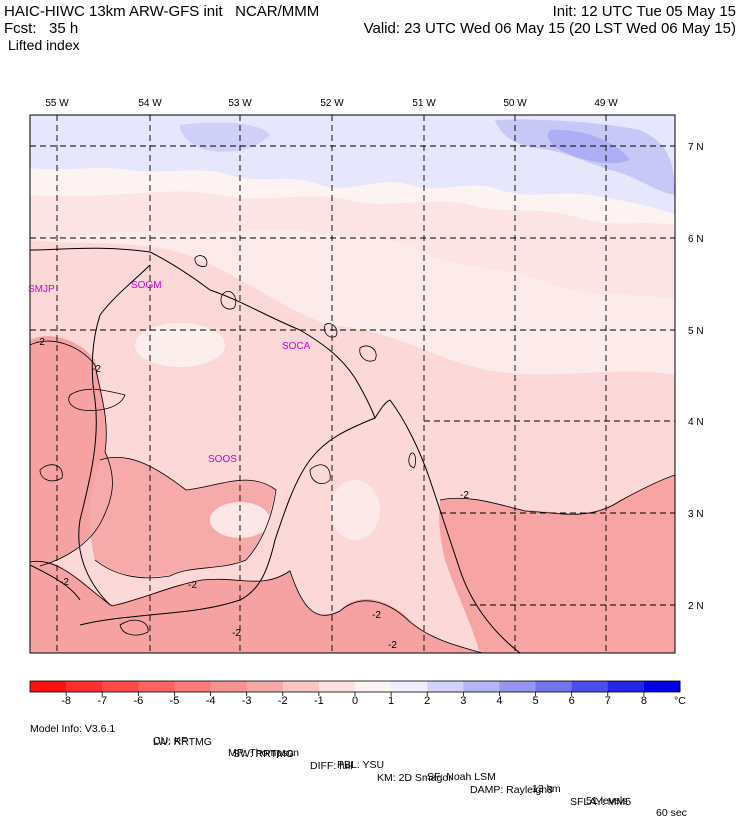 Image resolution: width=740 pixels, height=819 pixels. What do you see at coordinates (255, 606) in the screenshot?
I see `field-fill-minus-2-south` at bounding box center [255, 606].